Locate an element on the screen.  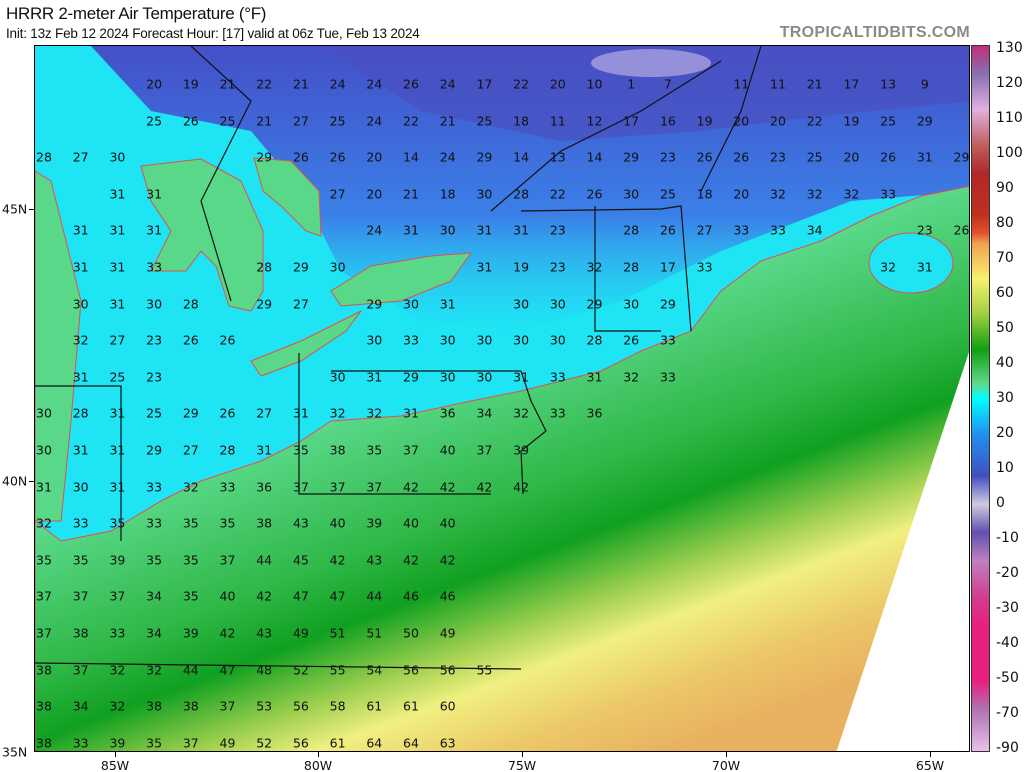
colorbar-label: -90 is located at coordinates (1007, 748).